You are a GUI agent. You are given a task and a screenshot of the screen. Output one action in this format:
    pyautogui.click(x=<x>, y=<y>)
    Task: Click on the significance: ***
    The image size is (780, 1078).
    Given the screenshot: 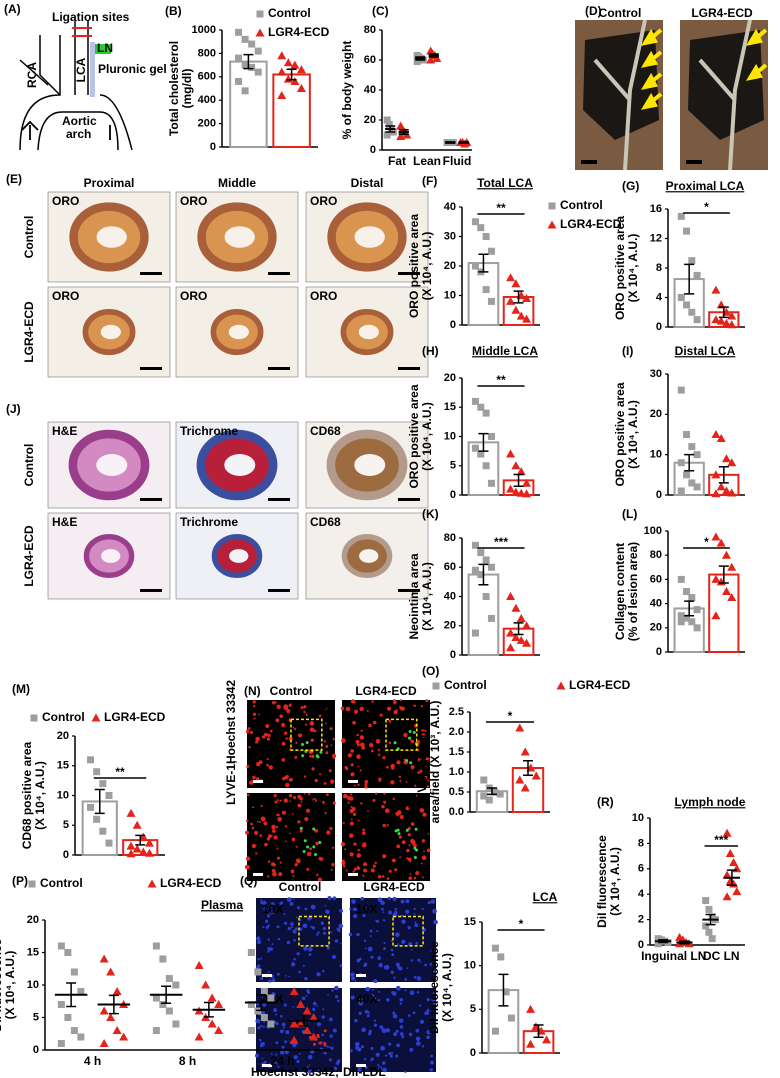 What is the action you would take?
    pyautogui.click(x=721, y=840)
    